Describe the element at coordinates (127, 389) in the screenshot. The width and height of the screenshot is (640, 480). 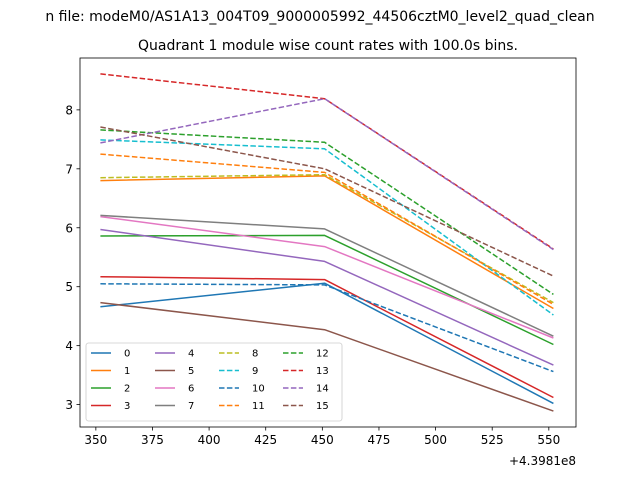
I see `legend-label-2: 2` at that location.